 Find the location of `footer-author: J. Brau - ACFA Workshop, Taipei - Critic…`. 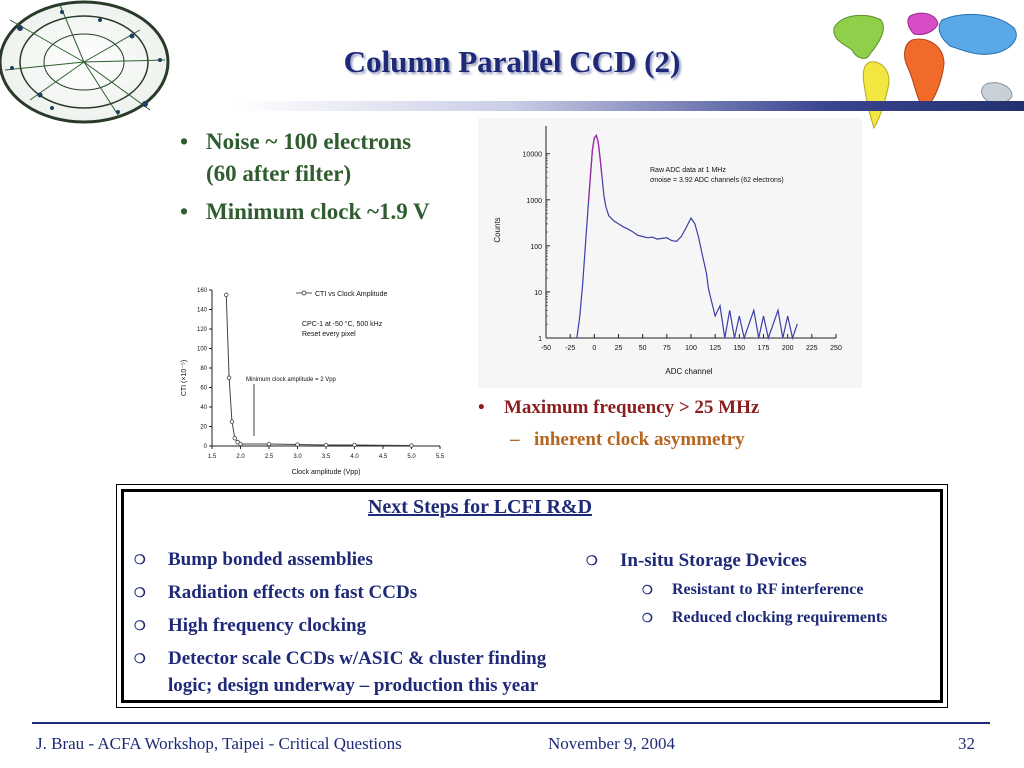

footer-author: J. Brau - ACFA Workshop, Taipei - Critic… is located at coordinates (219, 743).